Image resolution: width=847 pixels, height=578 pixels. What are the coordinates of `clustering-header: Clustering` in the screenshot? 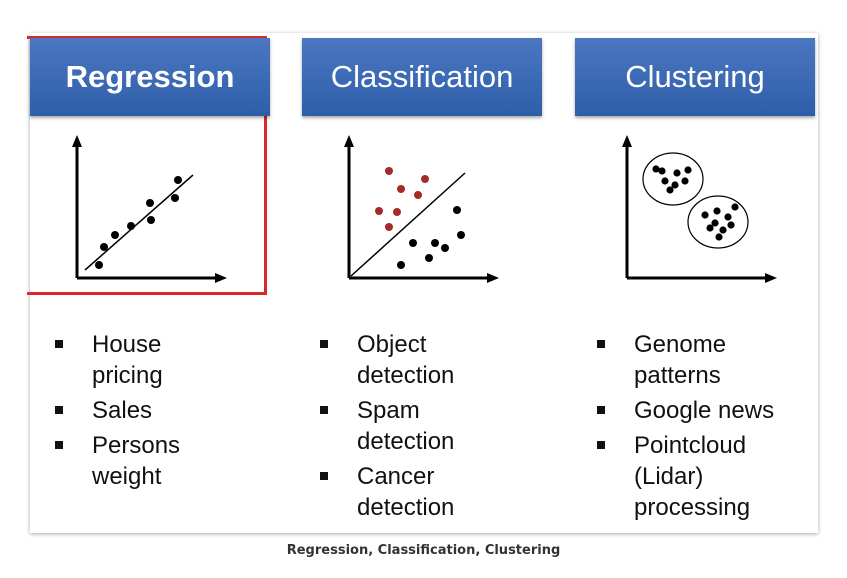 It's located at (695, 77).